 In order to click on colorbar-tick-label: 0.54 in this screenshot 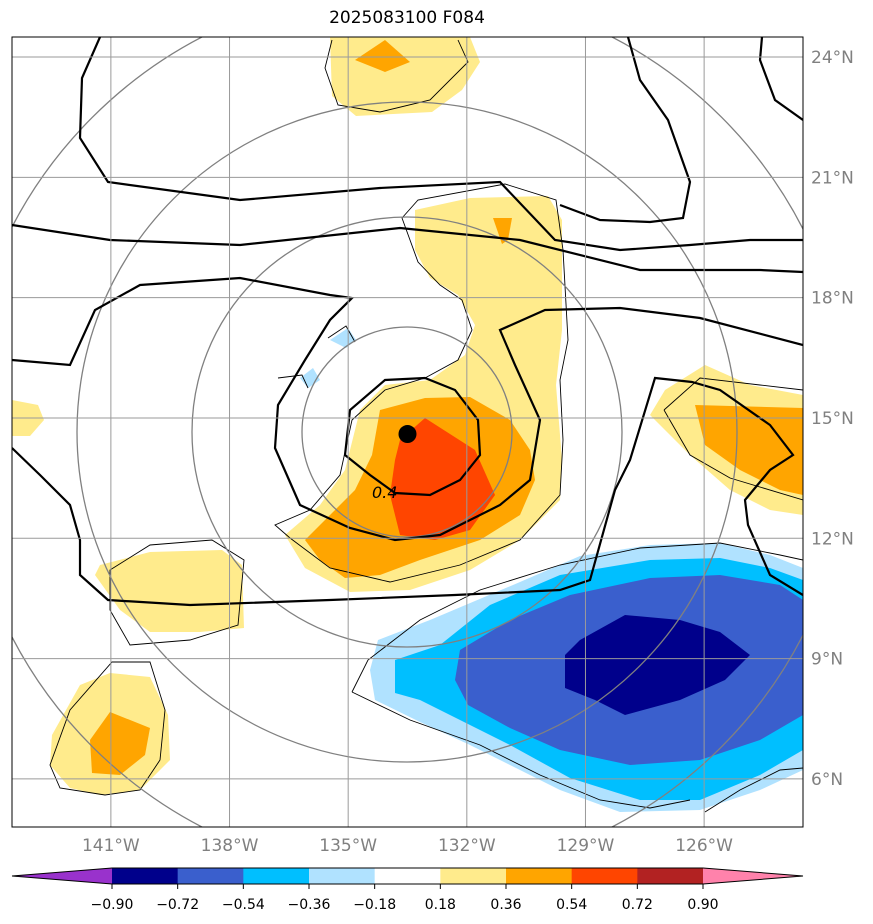, I will do `click(571, 905)`.